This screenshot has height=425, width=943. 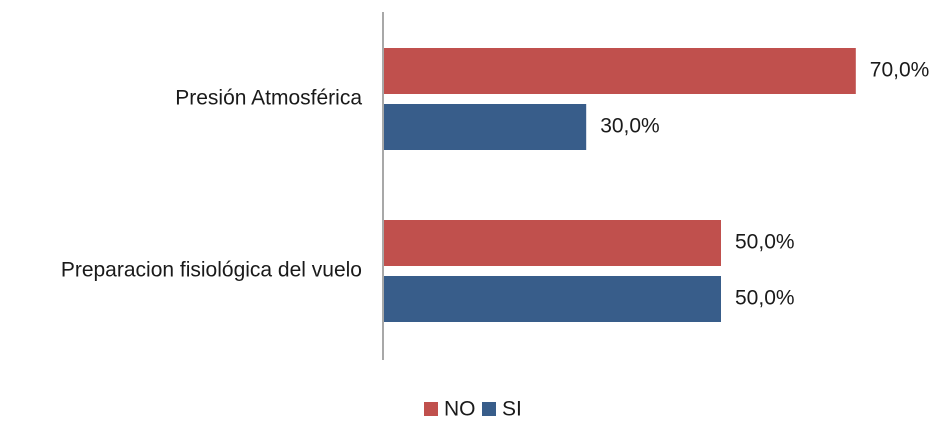 What do you see at coordinates (512, 409) in the screenshot?
I see `legend-label-si: SI` at bounding box center [512, 409].